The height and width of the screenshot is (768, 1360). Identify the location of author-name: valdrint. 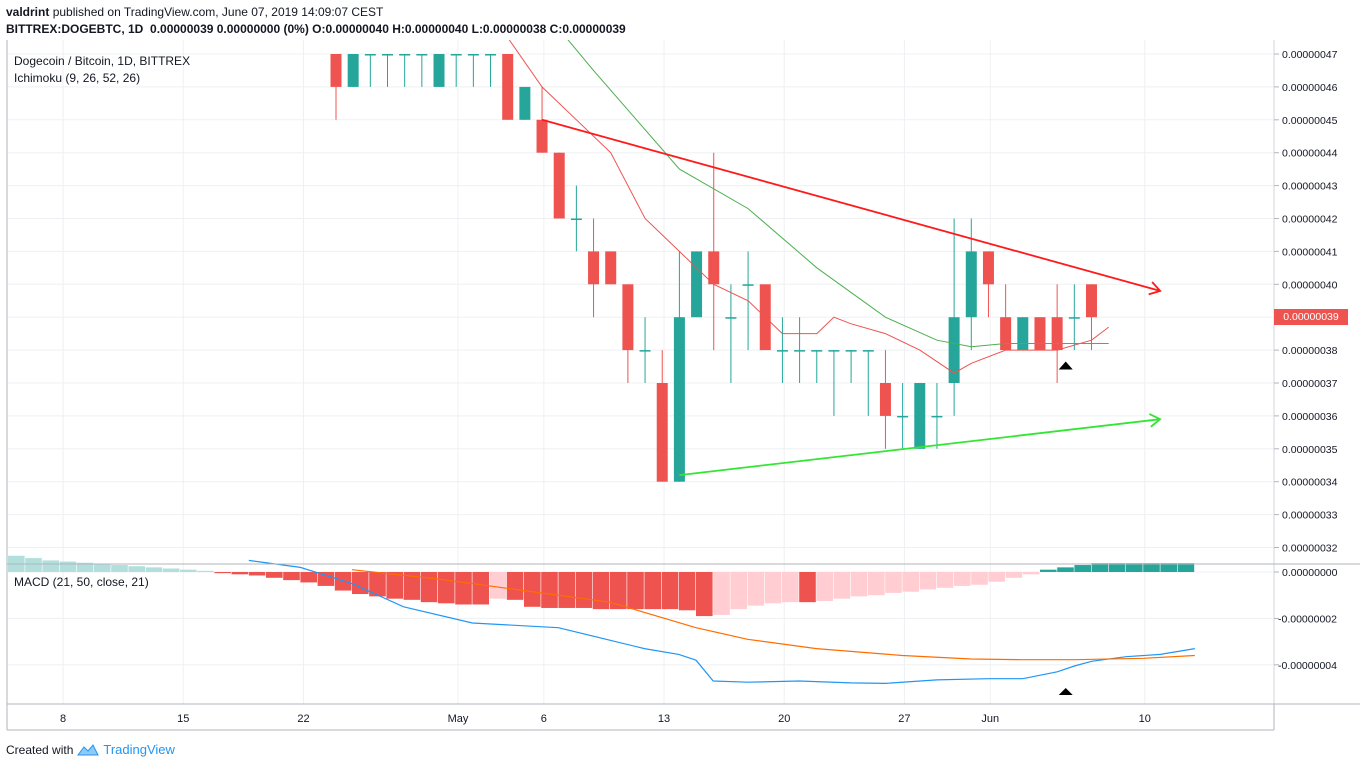
(28, 12).